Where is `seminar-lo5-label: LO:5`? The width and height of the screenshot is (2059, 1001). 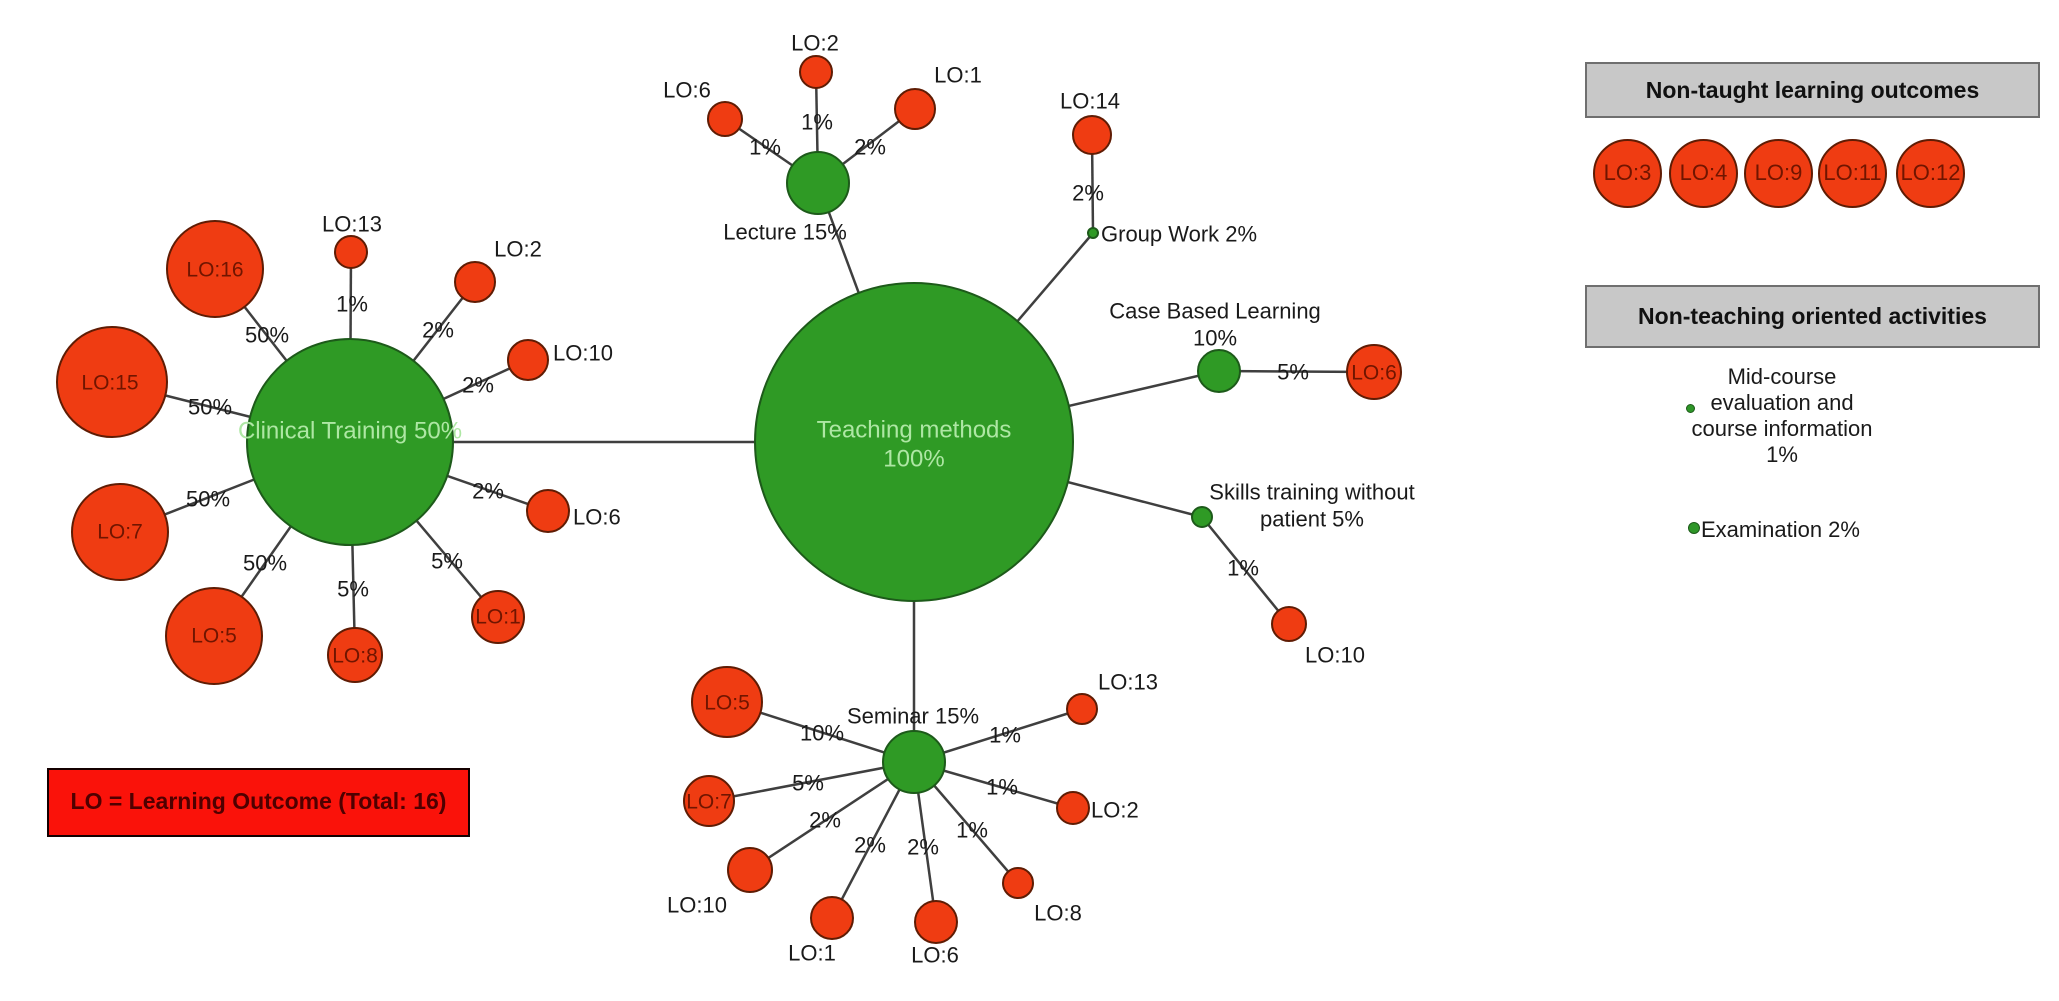 seminar-lo5-label: LO:5 is located at coordinates (727, 703).